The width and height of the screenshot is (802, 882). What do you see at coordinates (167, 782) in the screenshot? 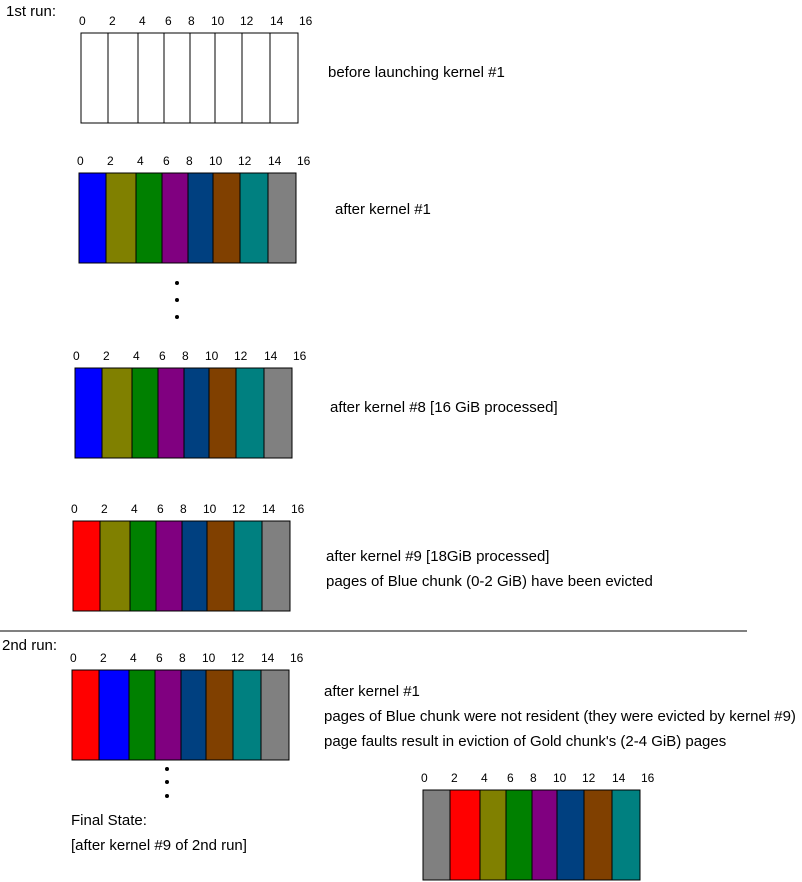
I see `ellipsis-dots-run2` at bounding box center [167, 782].